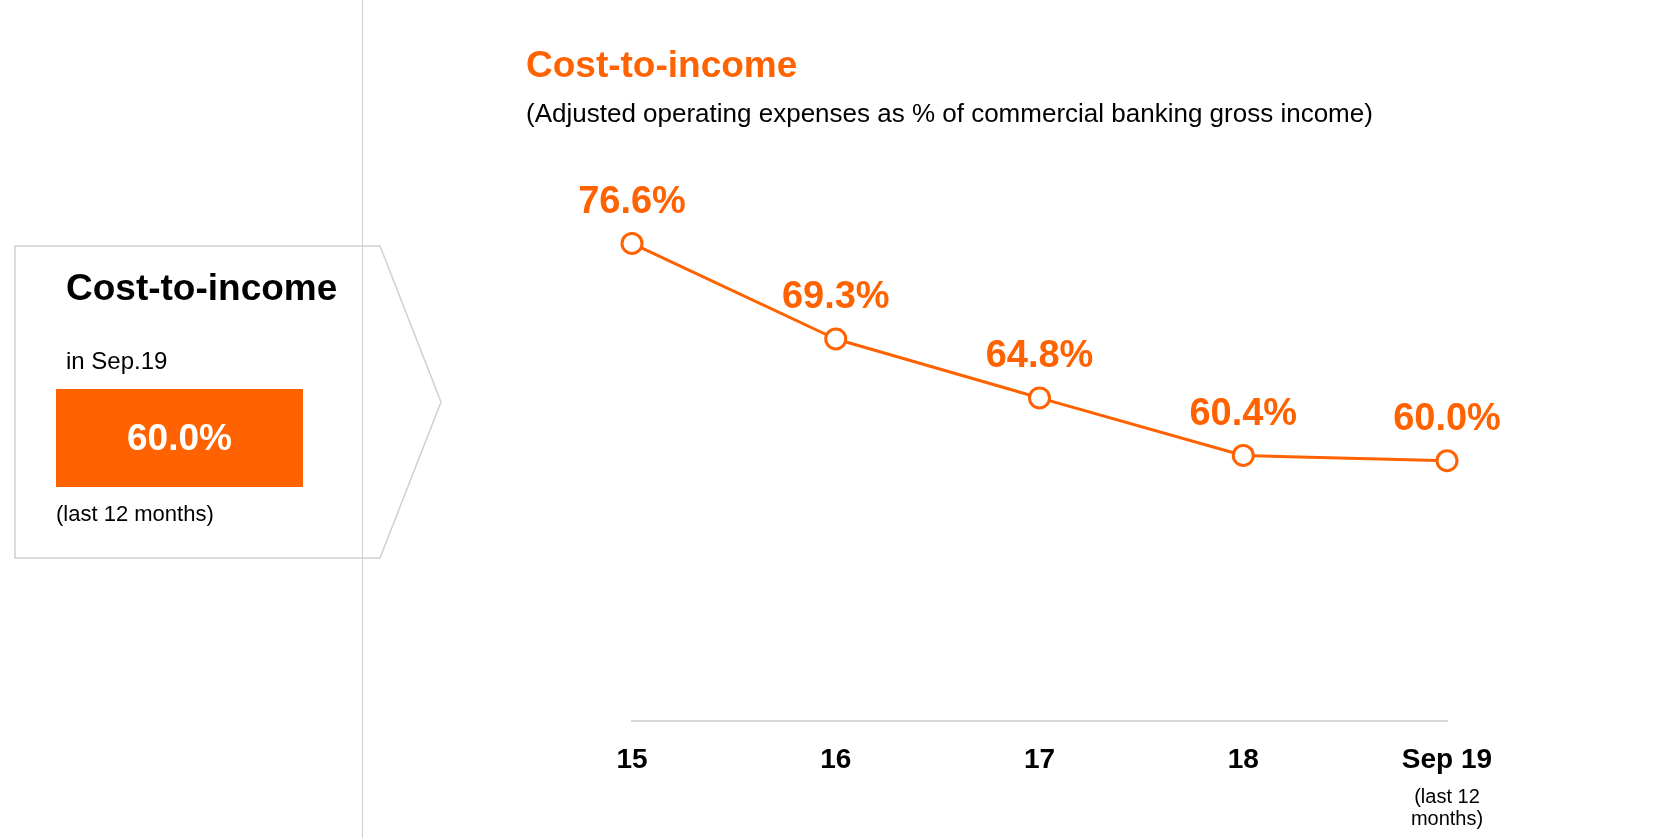 This screenshot has height=838, width=1674. I want to click on data-label: 69.3%, so click(835, 295).